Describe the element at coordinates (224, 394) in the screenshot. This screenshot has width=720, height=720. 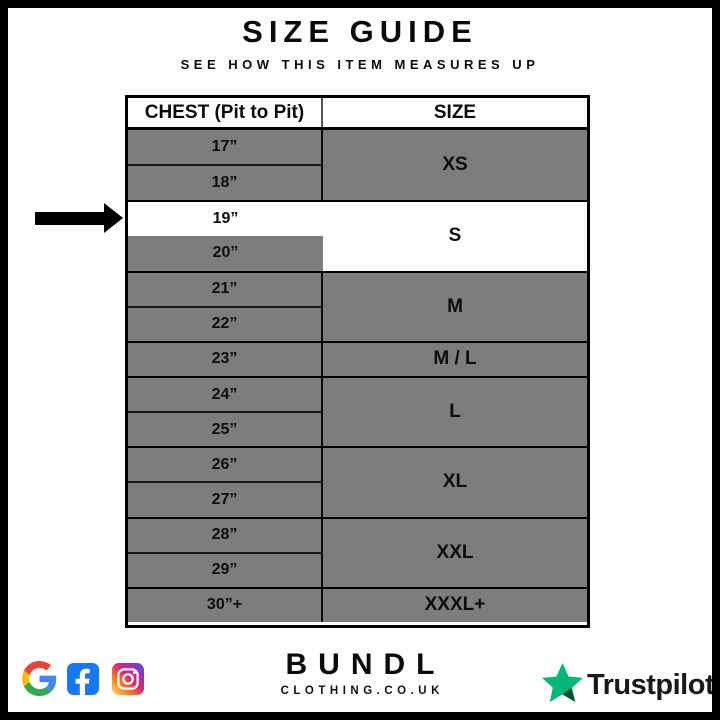
I see `chest-cell: 24”` at that location.